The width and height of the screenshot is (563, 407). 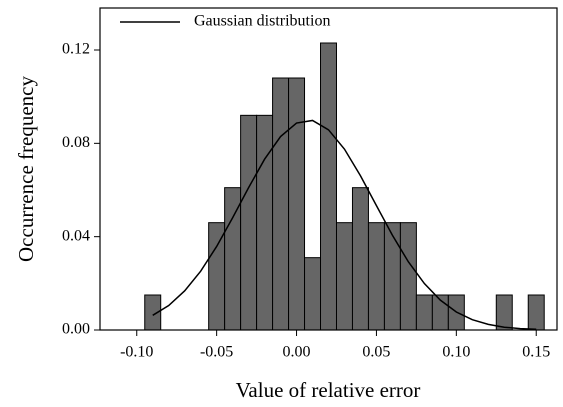 What do you see at coordinates (456, 352) in the screenshot?
I see `x-tick-label: 0.10` at bounding box center [456, 352].